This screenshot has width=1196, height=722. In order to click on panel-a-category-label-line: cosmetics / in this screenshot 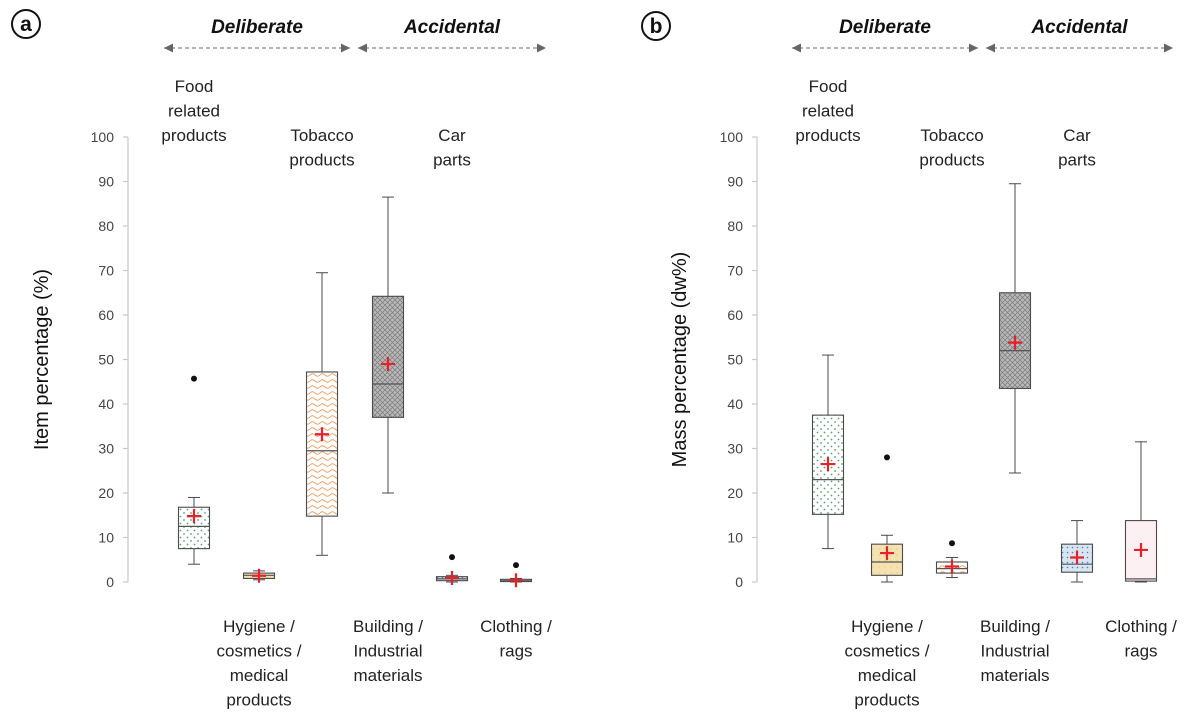, I will do `click(258, 651)`.